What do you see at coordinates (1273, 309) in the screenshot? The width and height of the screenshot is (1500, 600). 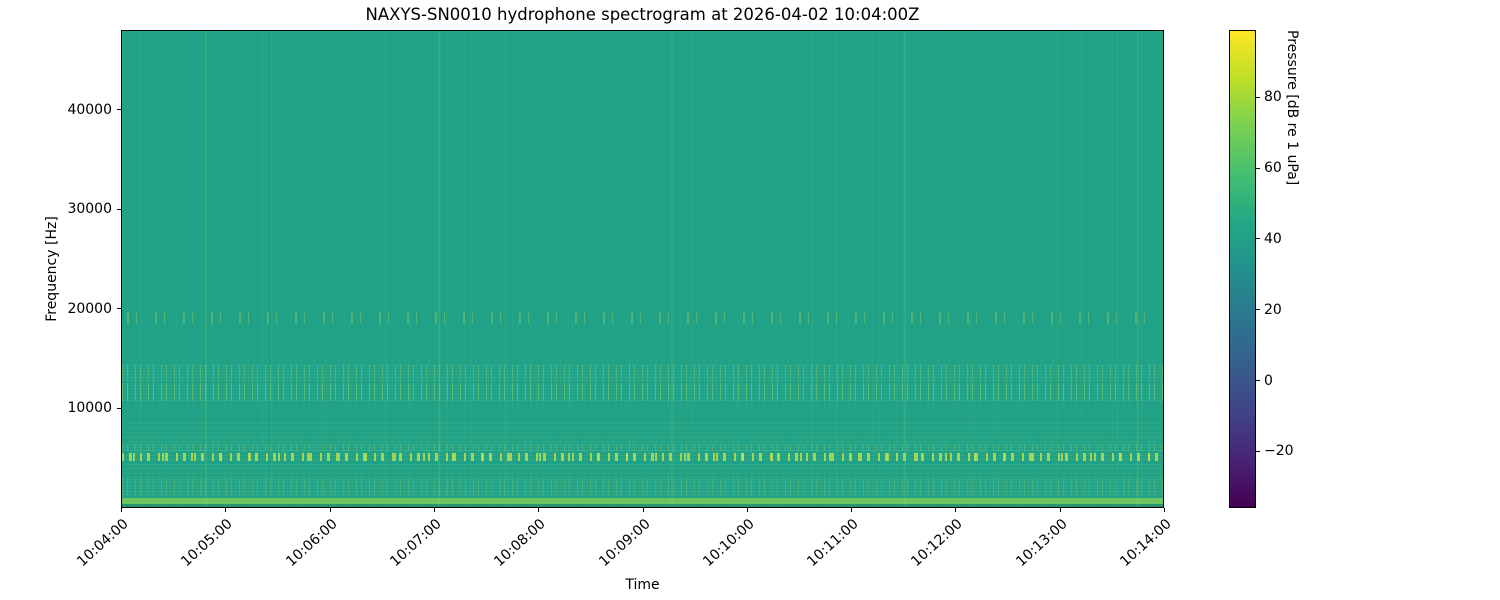 I see `colorbar-tick-label: 20` at bounding box center [1273, 309].